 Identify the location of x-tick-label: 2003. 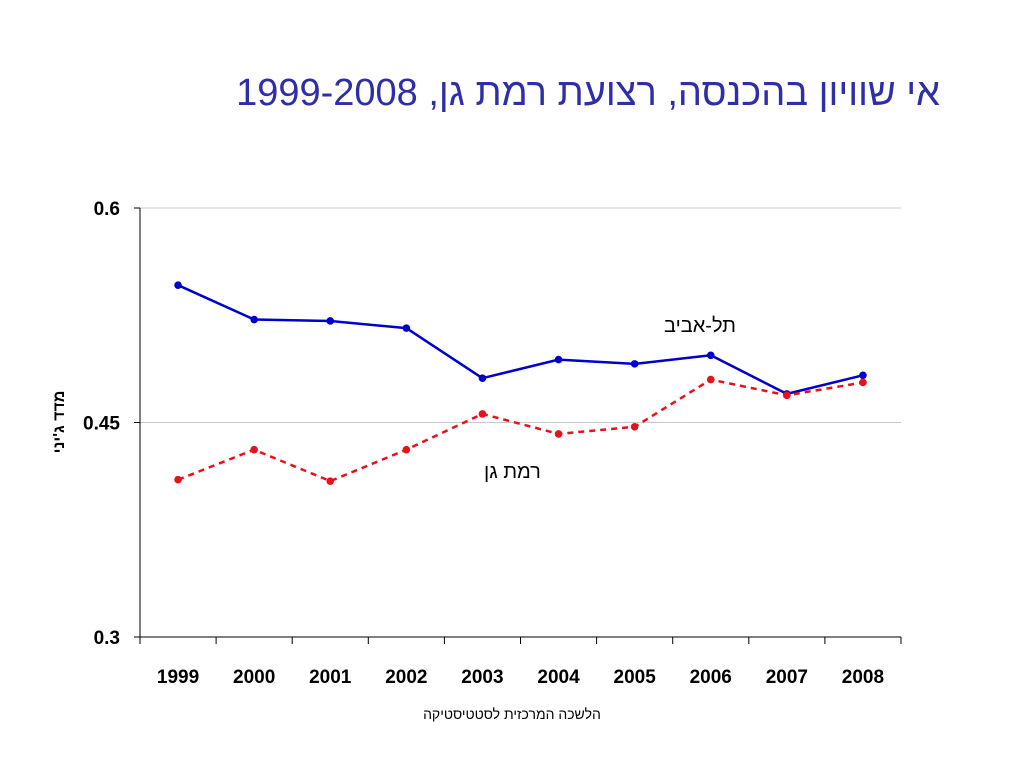
(482, 677).